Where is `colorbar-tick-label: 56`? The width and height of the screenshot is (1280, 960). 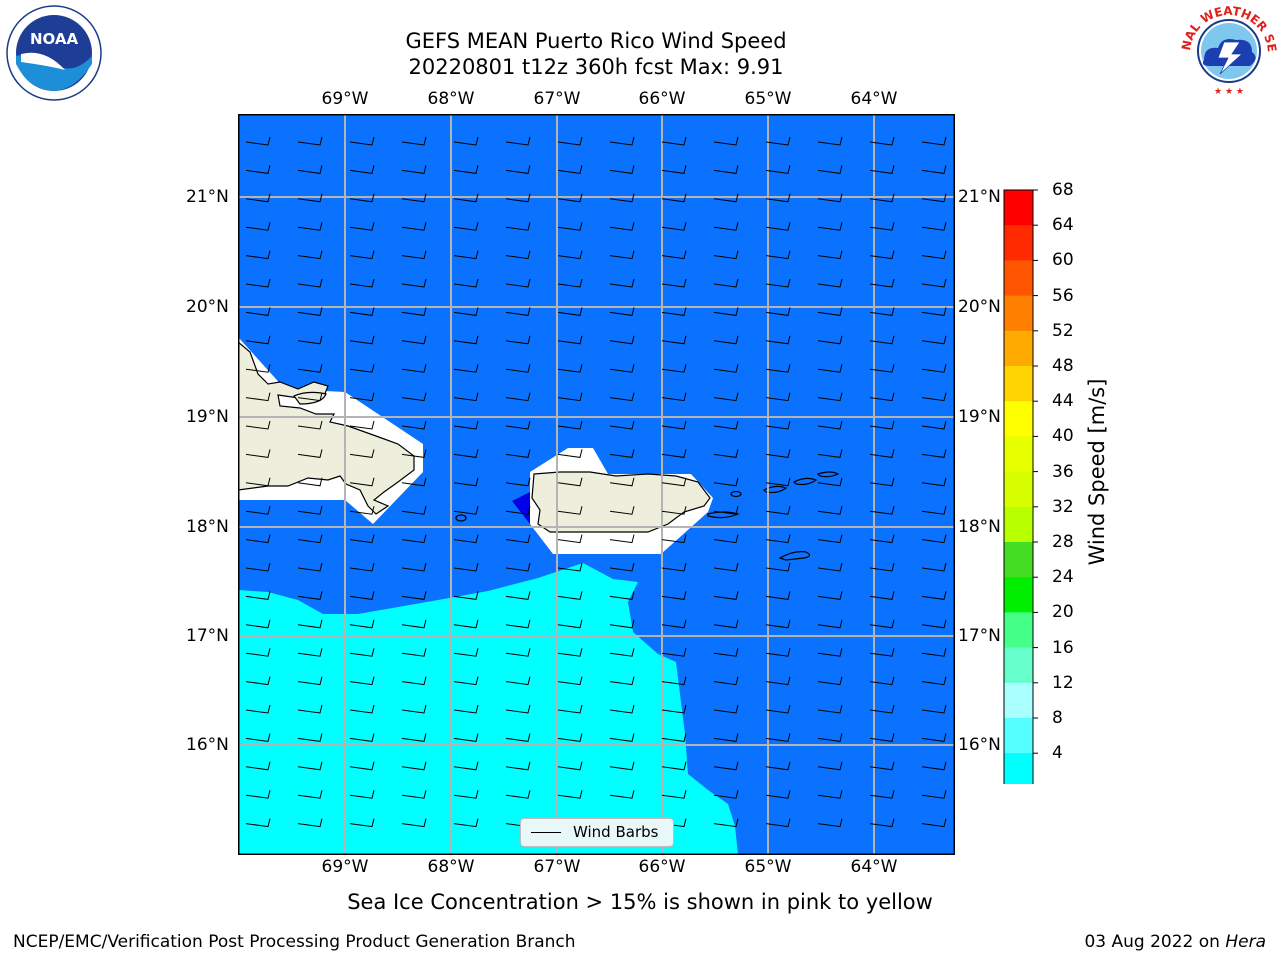 colorbar-tick-label: 56 is located at coordinates (1063, 295).